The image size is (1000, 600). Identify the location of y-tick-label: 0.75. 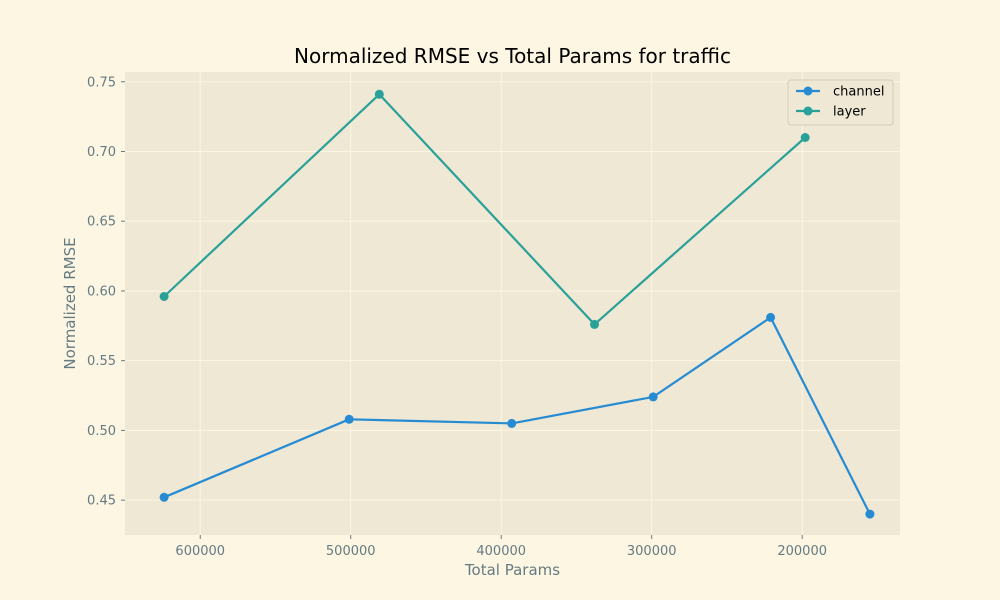
(101, 82).